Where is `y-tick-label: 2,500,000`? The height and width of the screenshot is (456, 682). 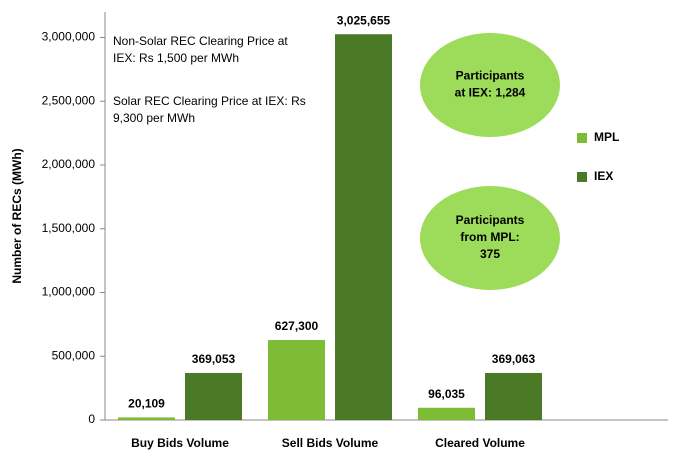
y-tick-label: 2,500,000 is located at coordinates (69, 100).